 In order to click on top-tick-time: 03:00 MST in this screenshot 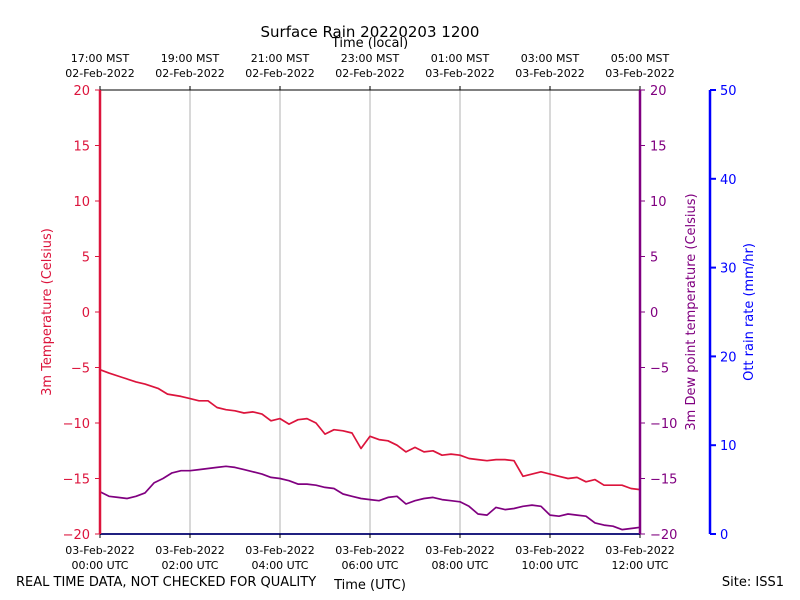, I will do `click(550, 58)`.